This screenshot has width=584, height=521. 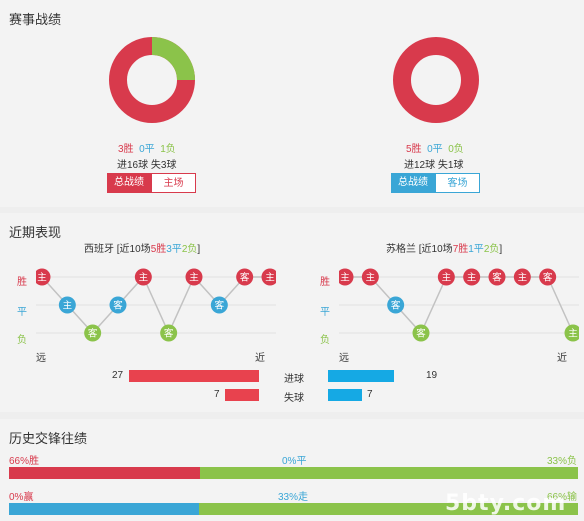 What do you see at coordinates (388, 509) in the screenshot?
I see `history-row2-lose-bar` at bounding box center [388, 509].